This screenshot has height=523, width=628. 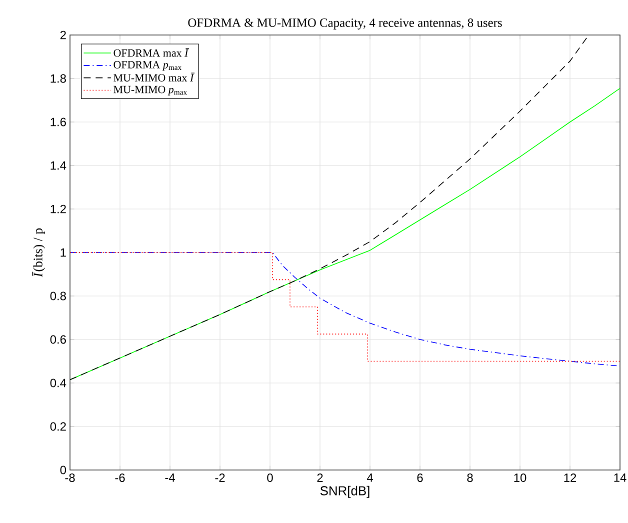 What do you see at coordinates (70, 478) in the screenshot?
I see `x-tick-label: -8` at bounding box center [70, 478].